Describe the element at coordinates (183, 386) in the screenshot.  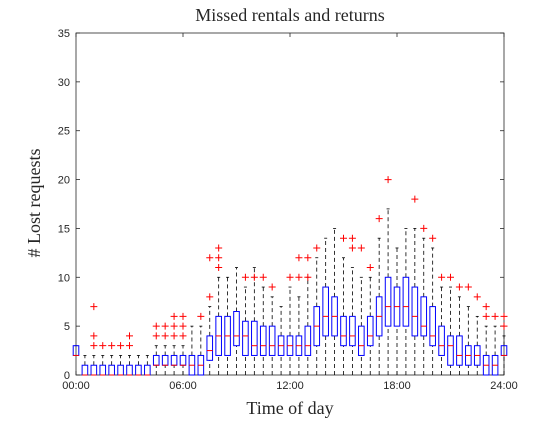
I see `x-tick-label: 06:00` at that location.